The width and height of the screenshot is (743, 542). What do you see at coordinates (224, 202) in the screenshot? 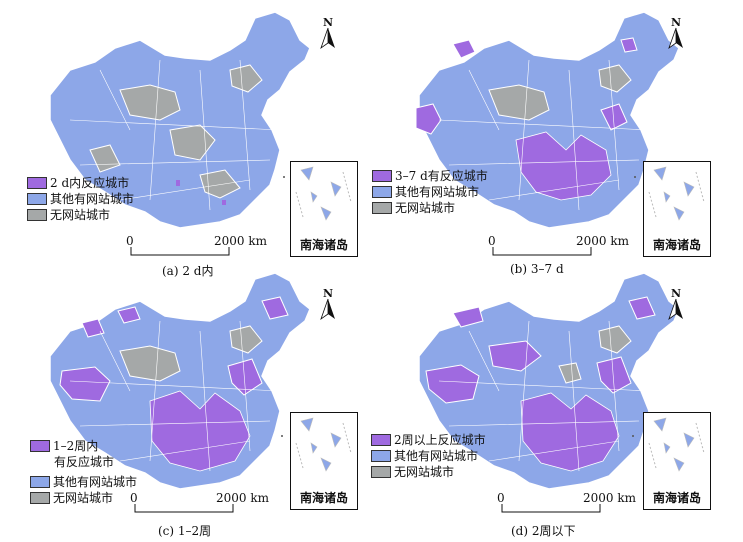
I see `reacting-city` at bounding box center [224, 202].